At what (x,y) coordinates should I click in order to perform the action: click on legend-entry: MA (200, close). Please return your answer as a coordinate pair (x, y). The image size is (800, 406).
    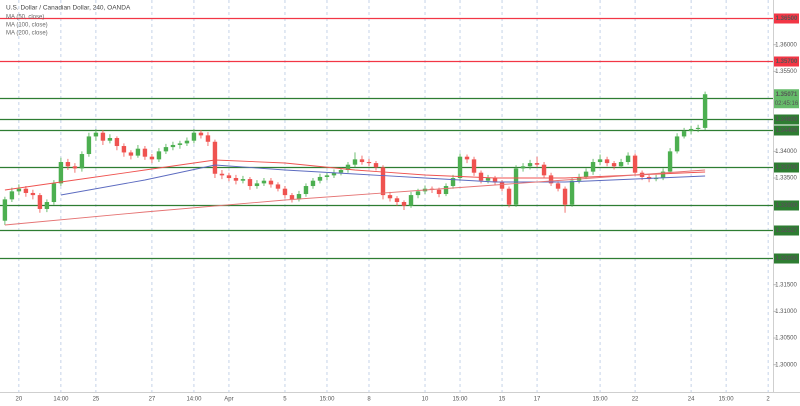
    Looking at the image, I should click on (27, 34).